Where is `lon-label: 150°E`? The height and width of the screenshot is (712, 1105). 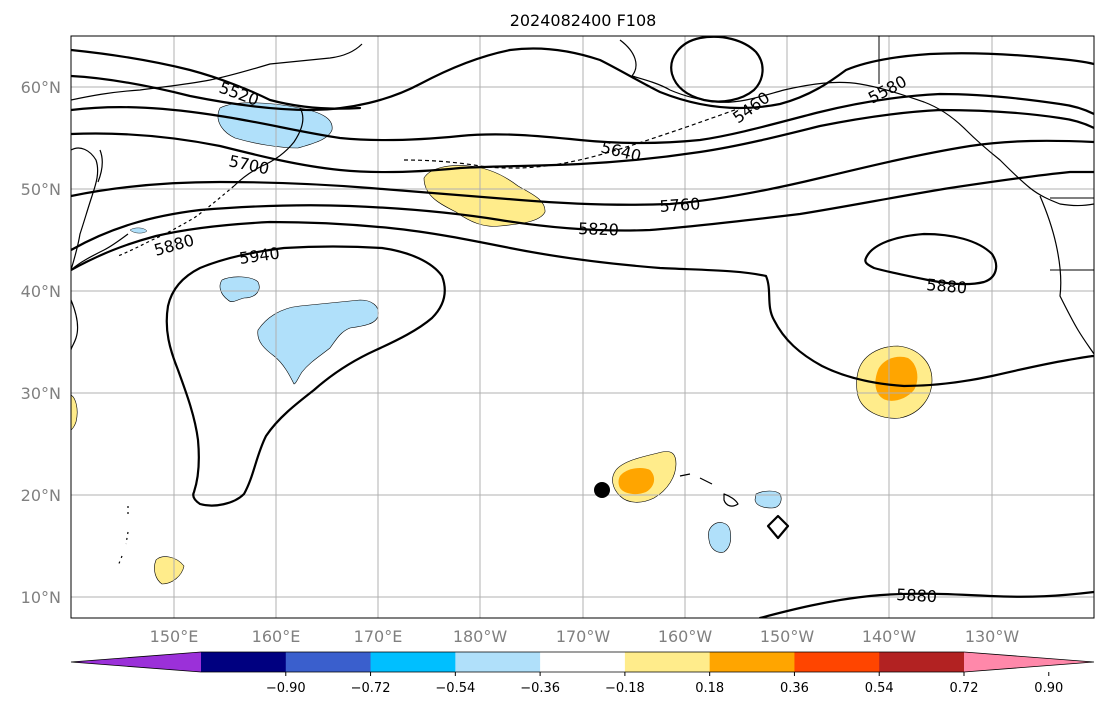
lon-label: 150°E is located at coordinates (174, 636).